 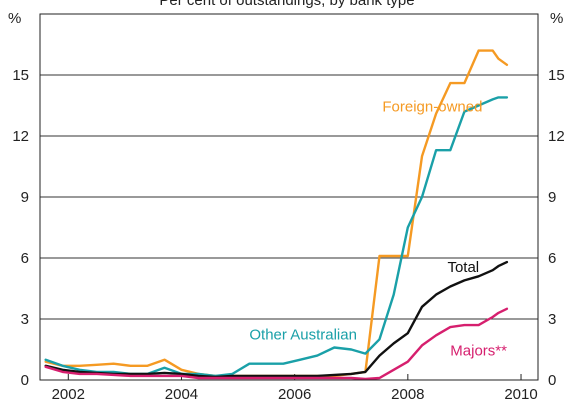 I want to click on y-tick-label-right: 12, so click(x=556, y=136).